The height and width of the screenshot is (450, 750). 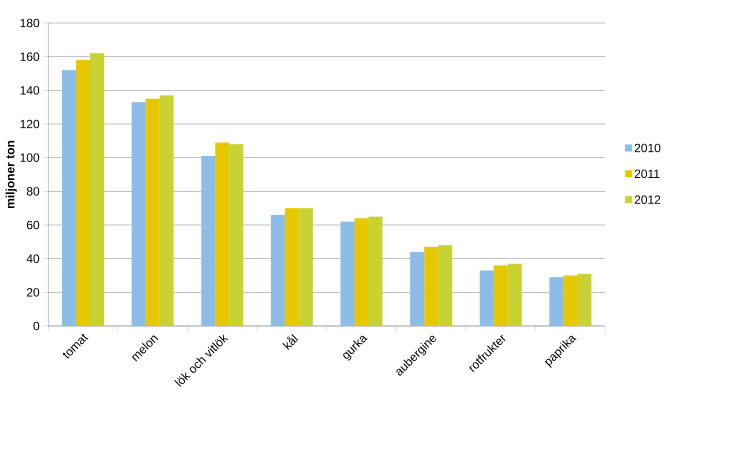 What do you see at coordinates (11, 174) in the screenshot?
I see `y-axis-title: miljoner ton` at bounding box center [11, 174].